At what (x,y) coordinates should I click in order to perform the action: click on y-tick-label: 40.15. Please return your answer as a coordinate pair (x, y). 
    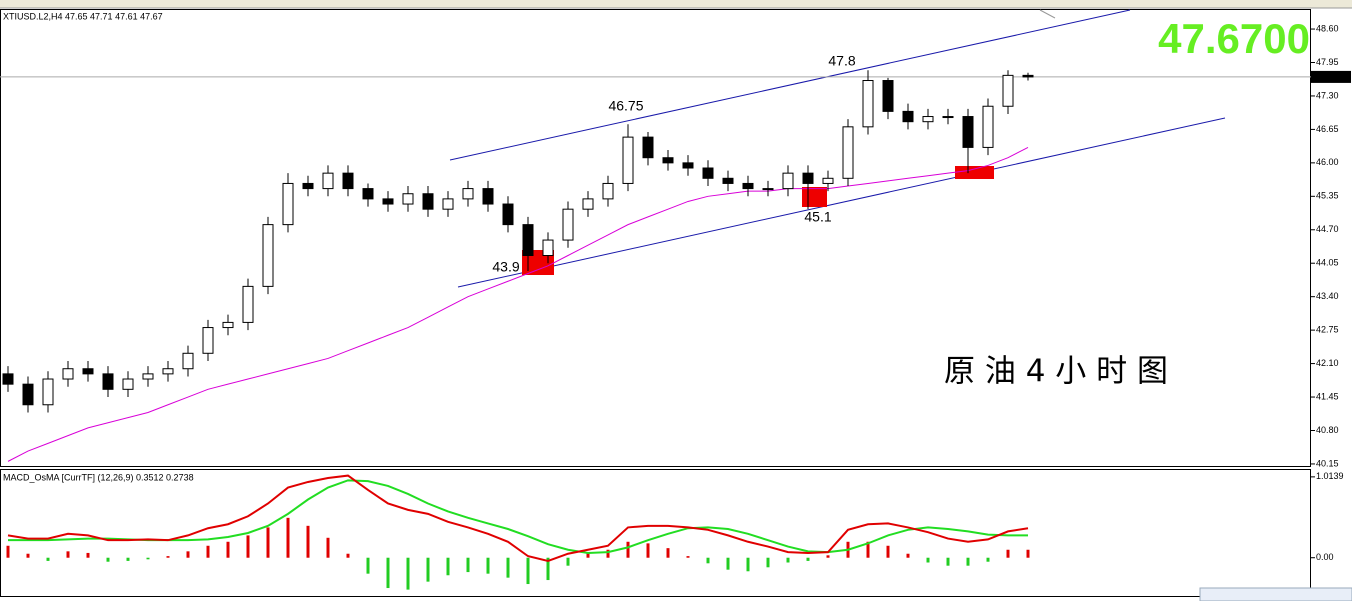
    Looking at the image, I should click on (1327, 463).